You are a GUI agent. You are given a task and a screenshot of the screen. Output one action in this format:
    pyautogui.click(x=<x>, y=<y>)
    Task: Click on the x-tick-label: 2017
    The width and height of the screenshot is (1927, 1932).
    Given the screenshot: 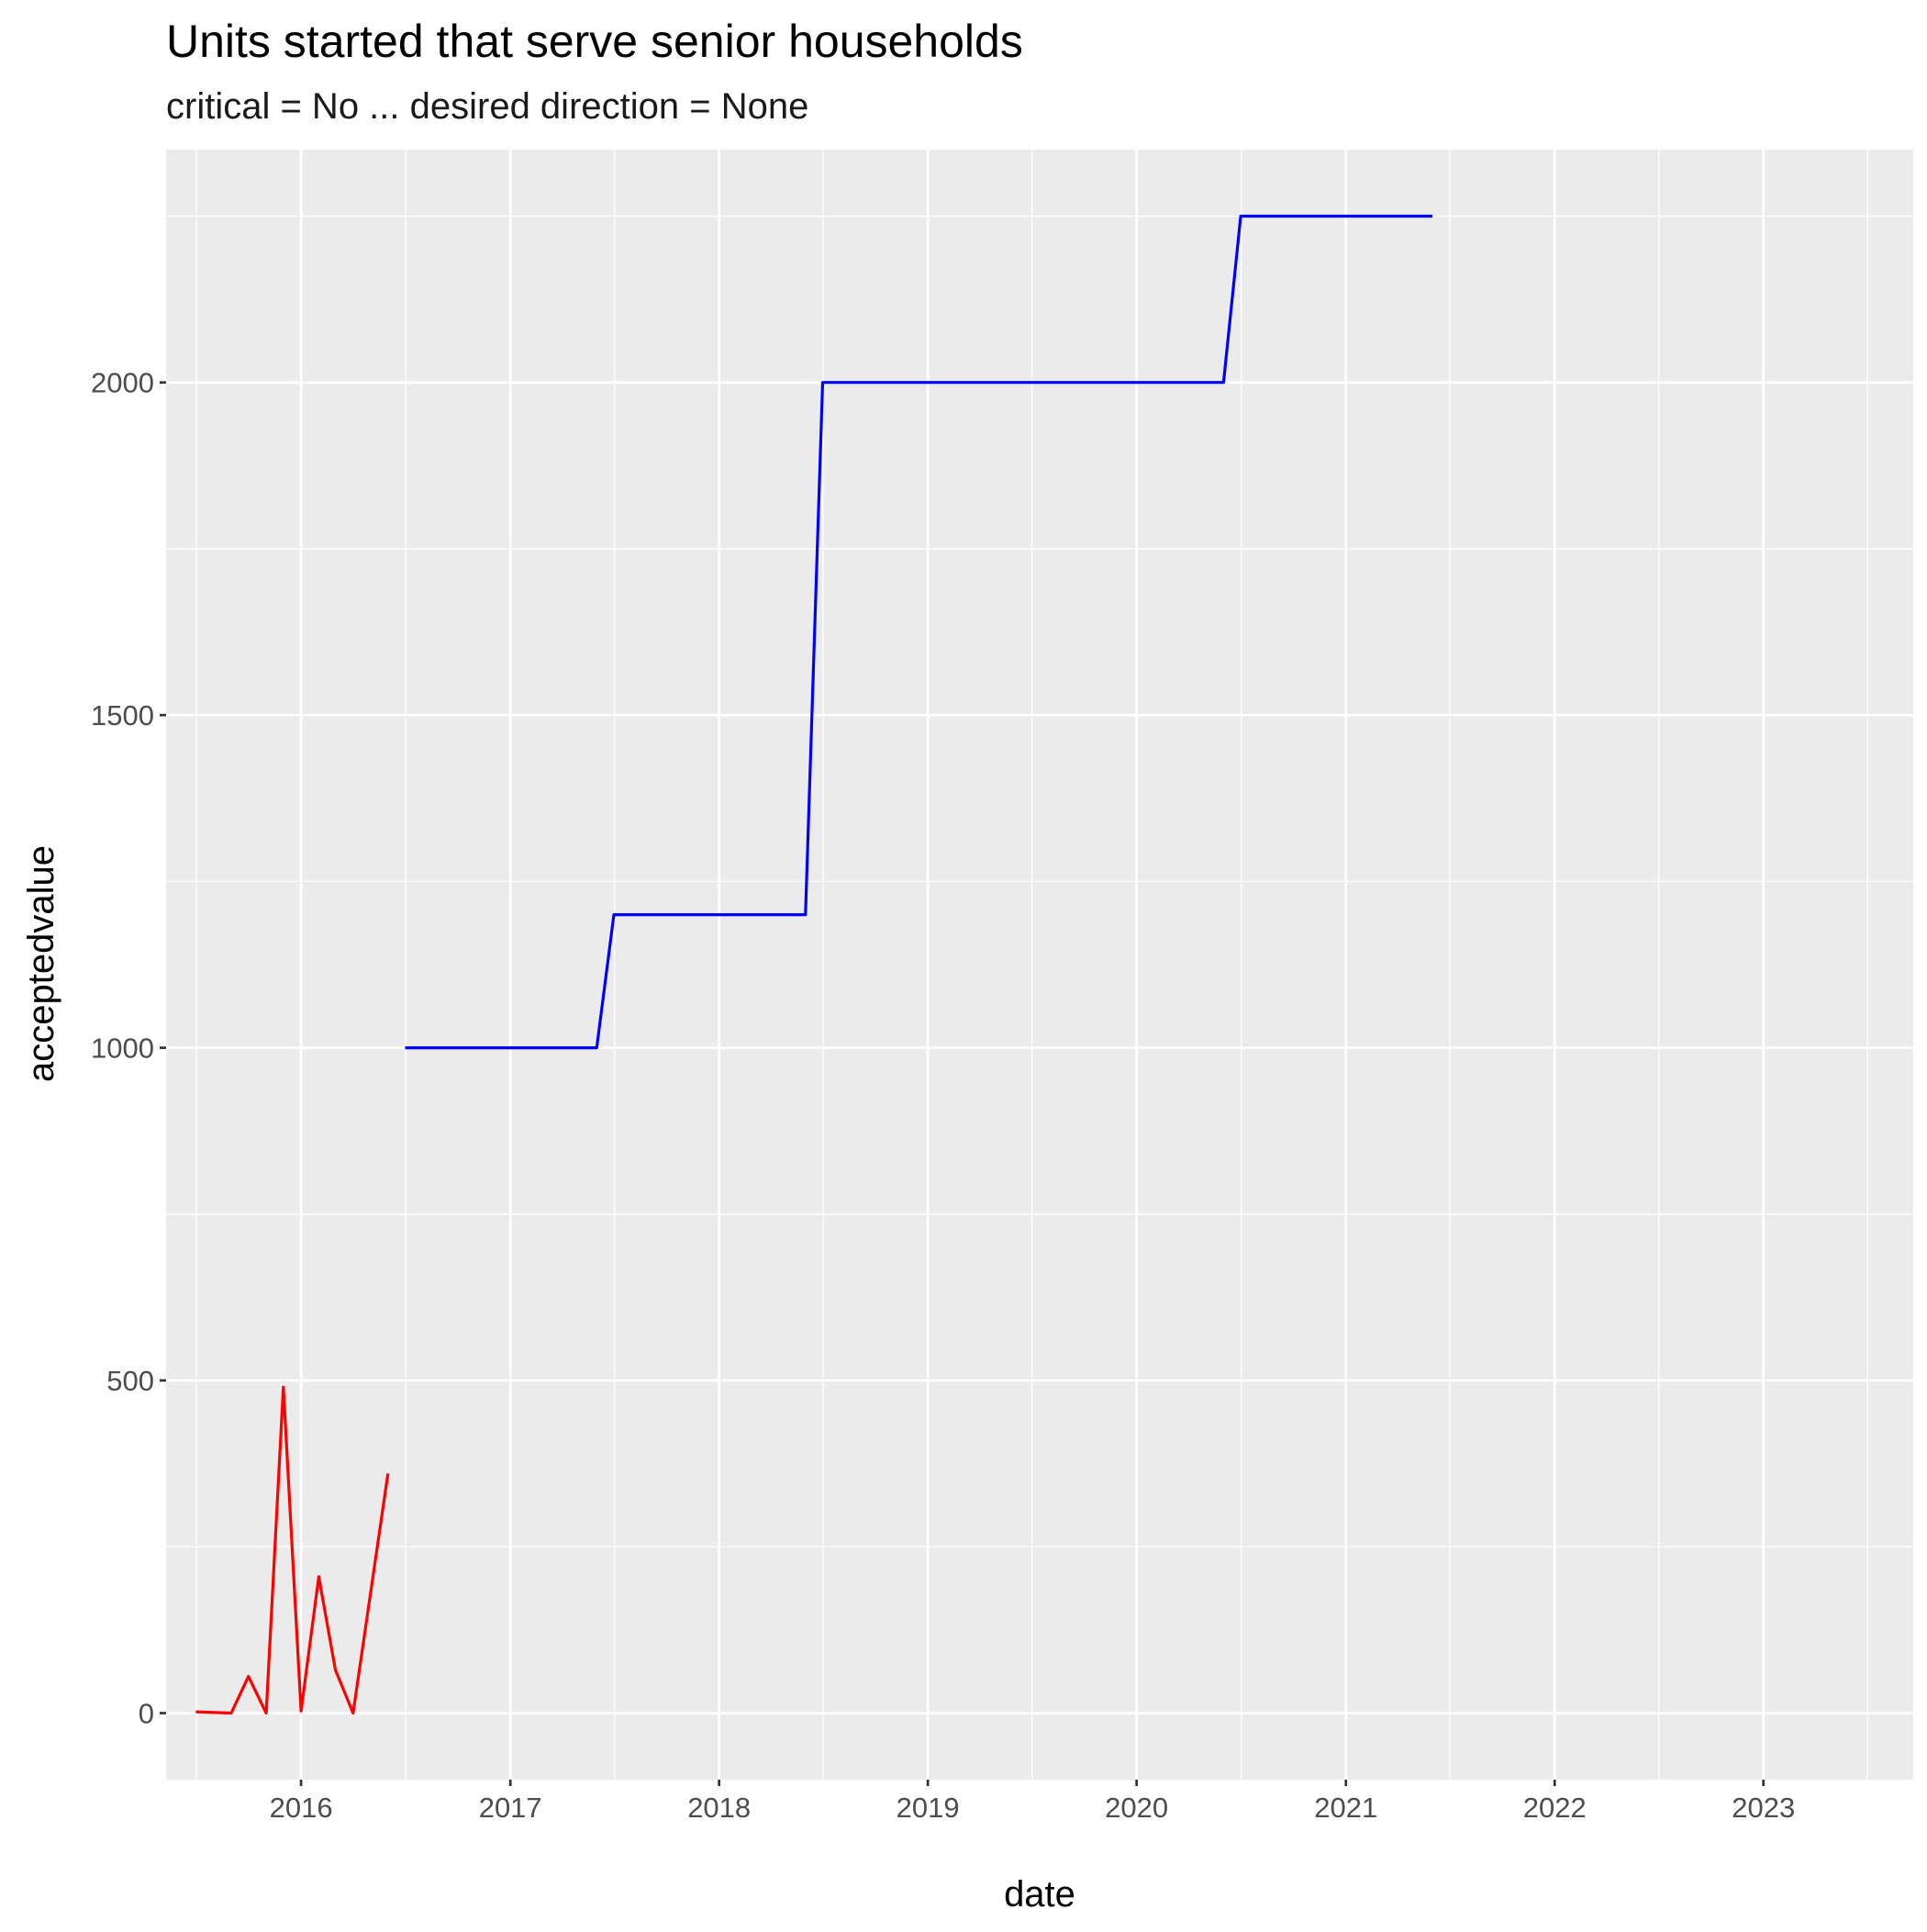 What is the action you would take?
    pyautogui.click(x=511, y=1808)
    